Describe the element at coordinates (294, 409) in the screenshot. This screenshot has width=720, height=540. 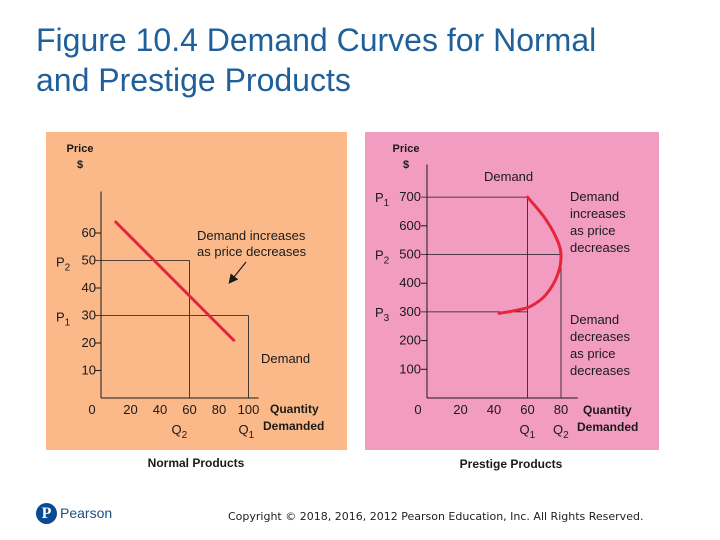
I see `normal-x-axis-label-line-1: Quantity` at that location.